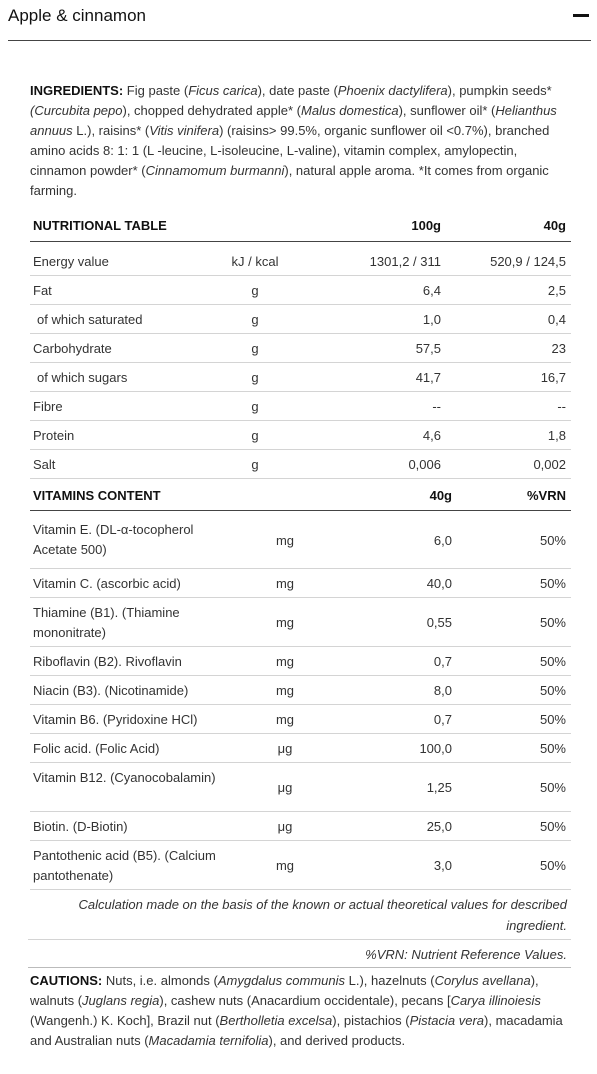  What do you see at coordinates (300, 290) in the screenshot?
I see `nutrition-row: Fat g 6,4 2,5` at bounding box center [300, 290].